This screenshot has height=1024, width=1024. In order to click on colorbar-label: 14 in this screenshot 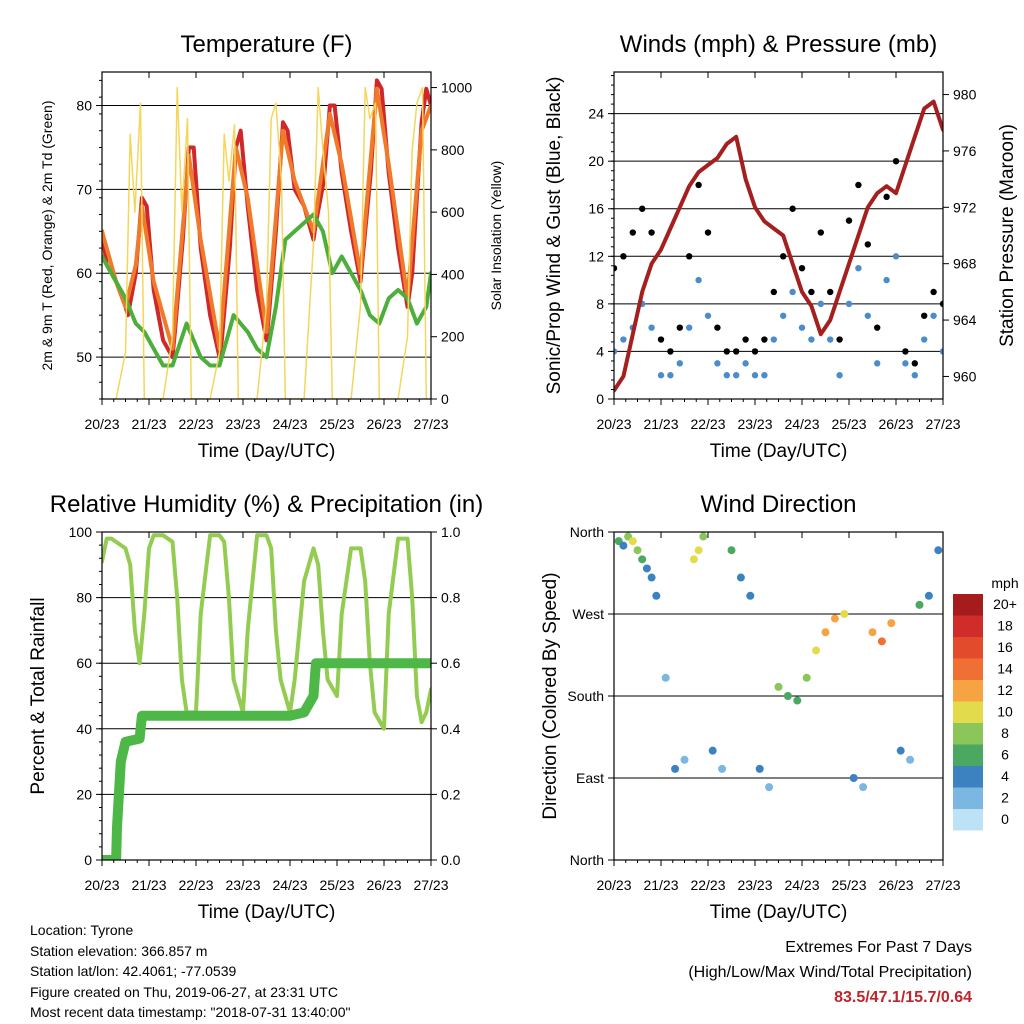, I will do `click(1005, 669)`.